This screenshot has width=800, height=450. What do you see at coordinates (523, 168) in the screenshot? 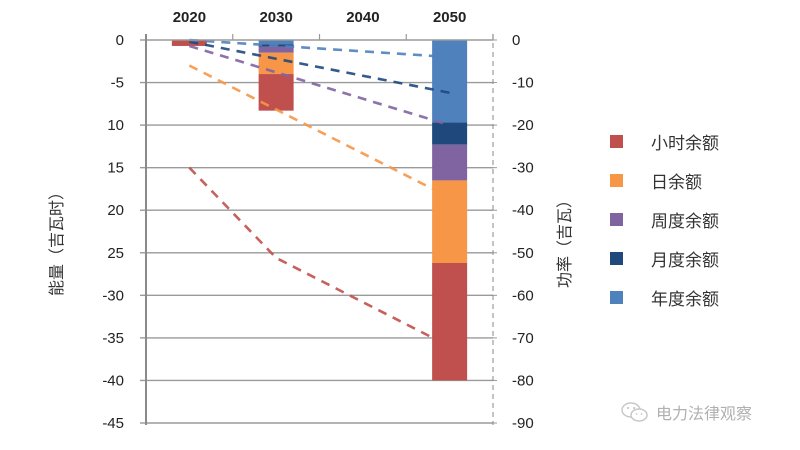
I see `right-tick-label: -30` at bounding box center [523, 168].